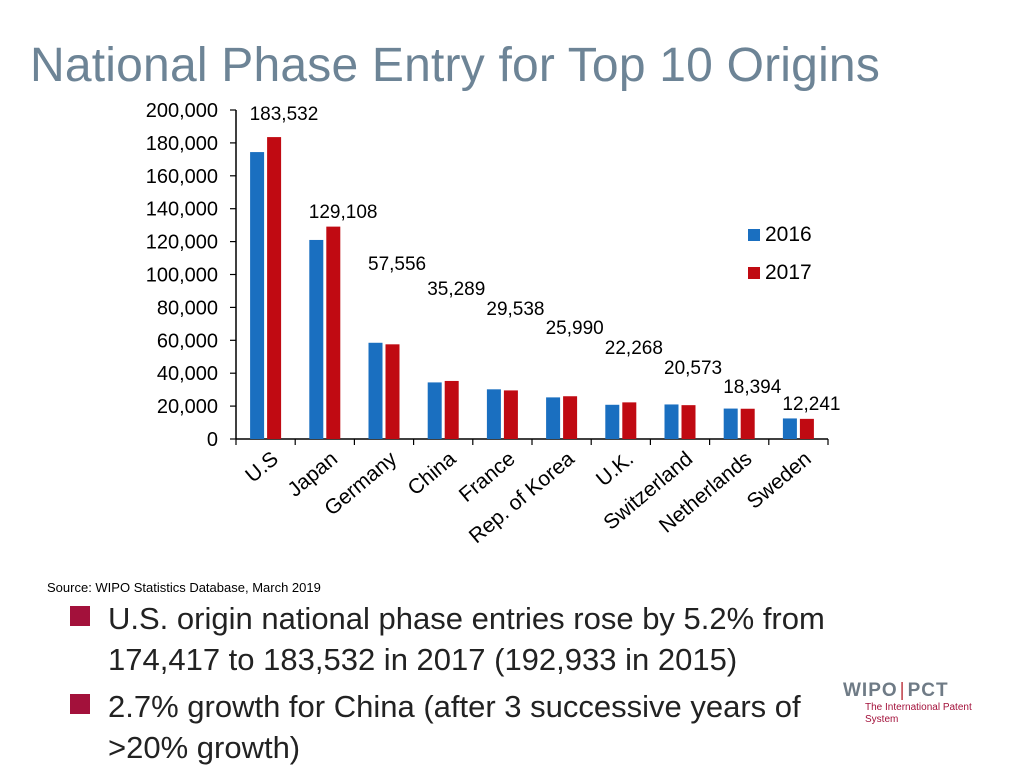  Describe the element at coordinates (284, 114) in the screenshot. I see `data-label: 183,532` at that location.